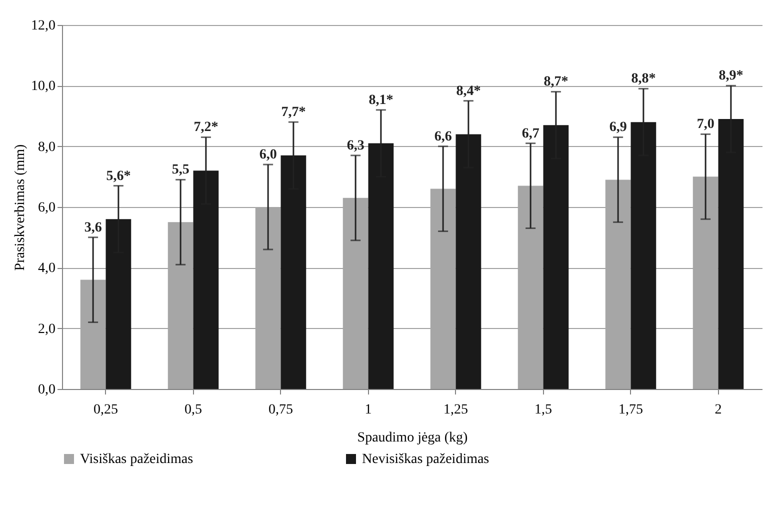 The height and width of the screenshot is (525, 782). What do you see at coordinates (456, 410) in the screenshot?
I see `x-tick-label: 1,25` at bounding box center [456, 410].